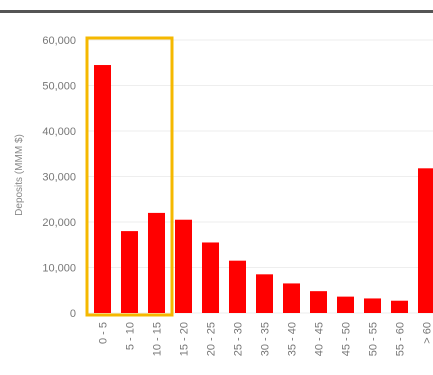 Image resolution: width=433 pixels, height=375 pixels. Describe the element at coordinates (239, 339) in the screenshot. I see `x-tick-label: 25 - 30` at that location.